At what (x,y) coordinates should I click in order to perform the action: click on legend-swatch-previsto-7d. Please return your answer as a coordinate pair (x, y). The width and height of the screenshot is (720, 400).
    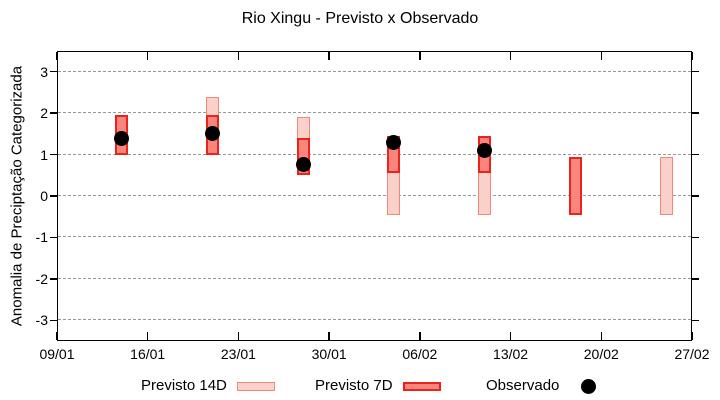
    Looking at the image, I should click on (421, 386).